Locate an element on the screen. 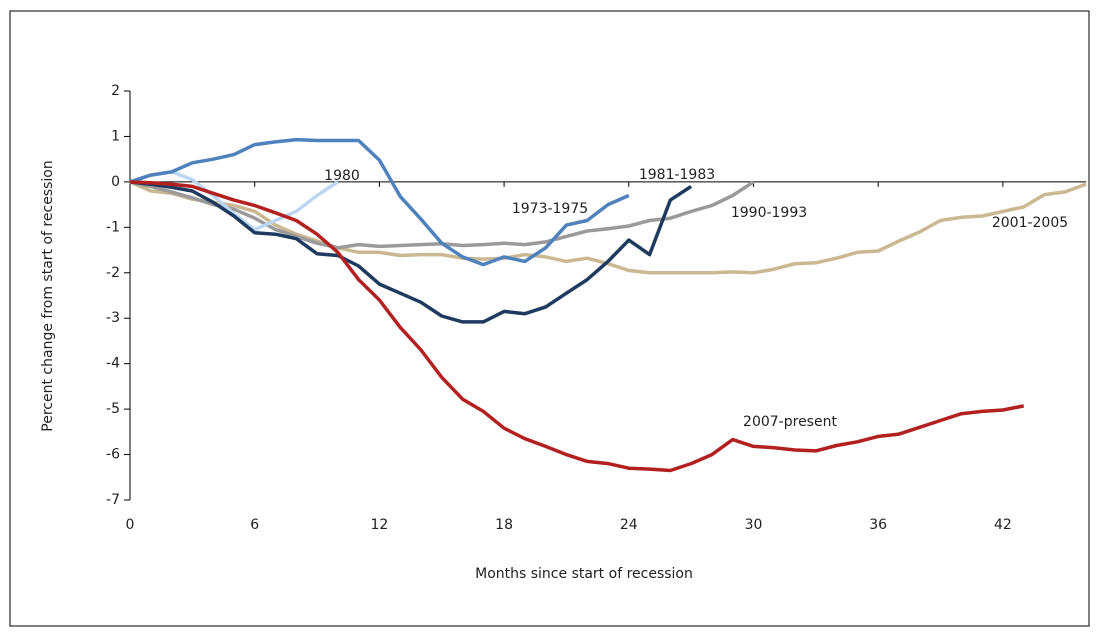 The image size is (1100, 637). series-label: 1981-1983 is located at coordinates (677, 175).